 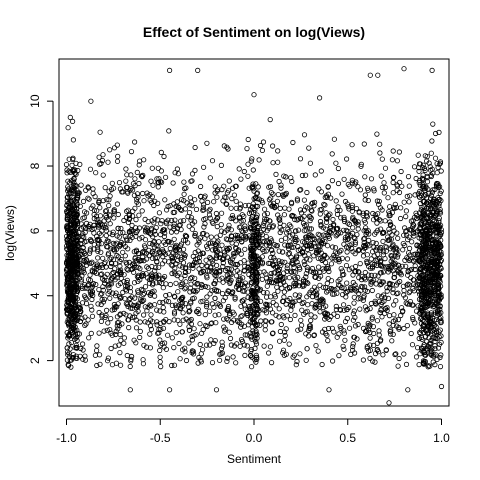 I want to click on x-tick-label: 0.0, so click(x=254, y=438).